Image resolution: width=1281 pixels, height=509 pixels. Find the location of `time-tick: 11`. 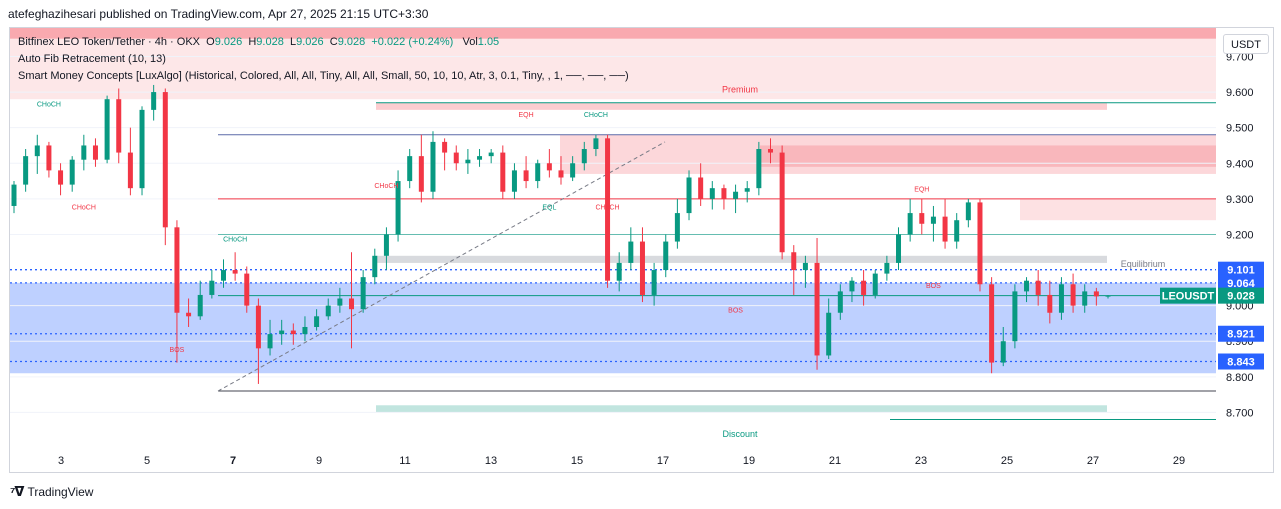

time-tick: 11 is located at coordinates (404, 461).